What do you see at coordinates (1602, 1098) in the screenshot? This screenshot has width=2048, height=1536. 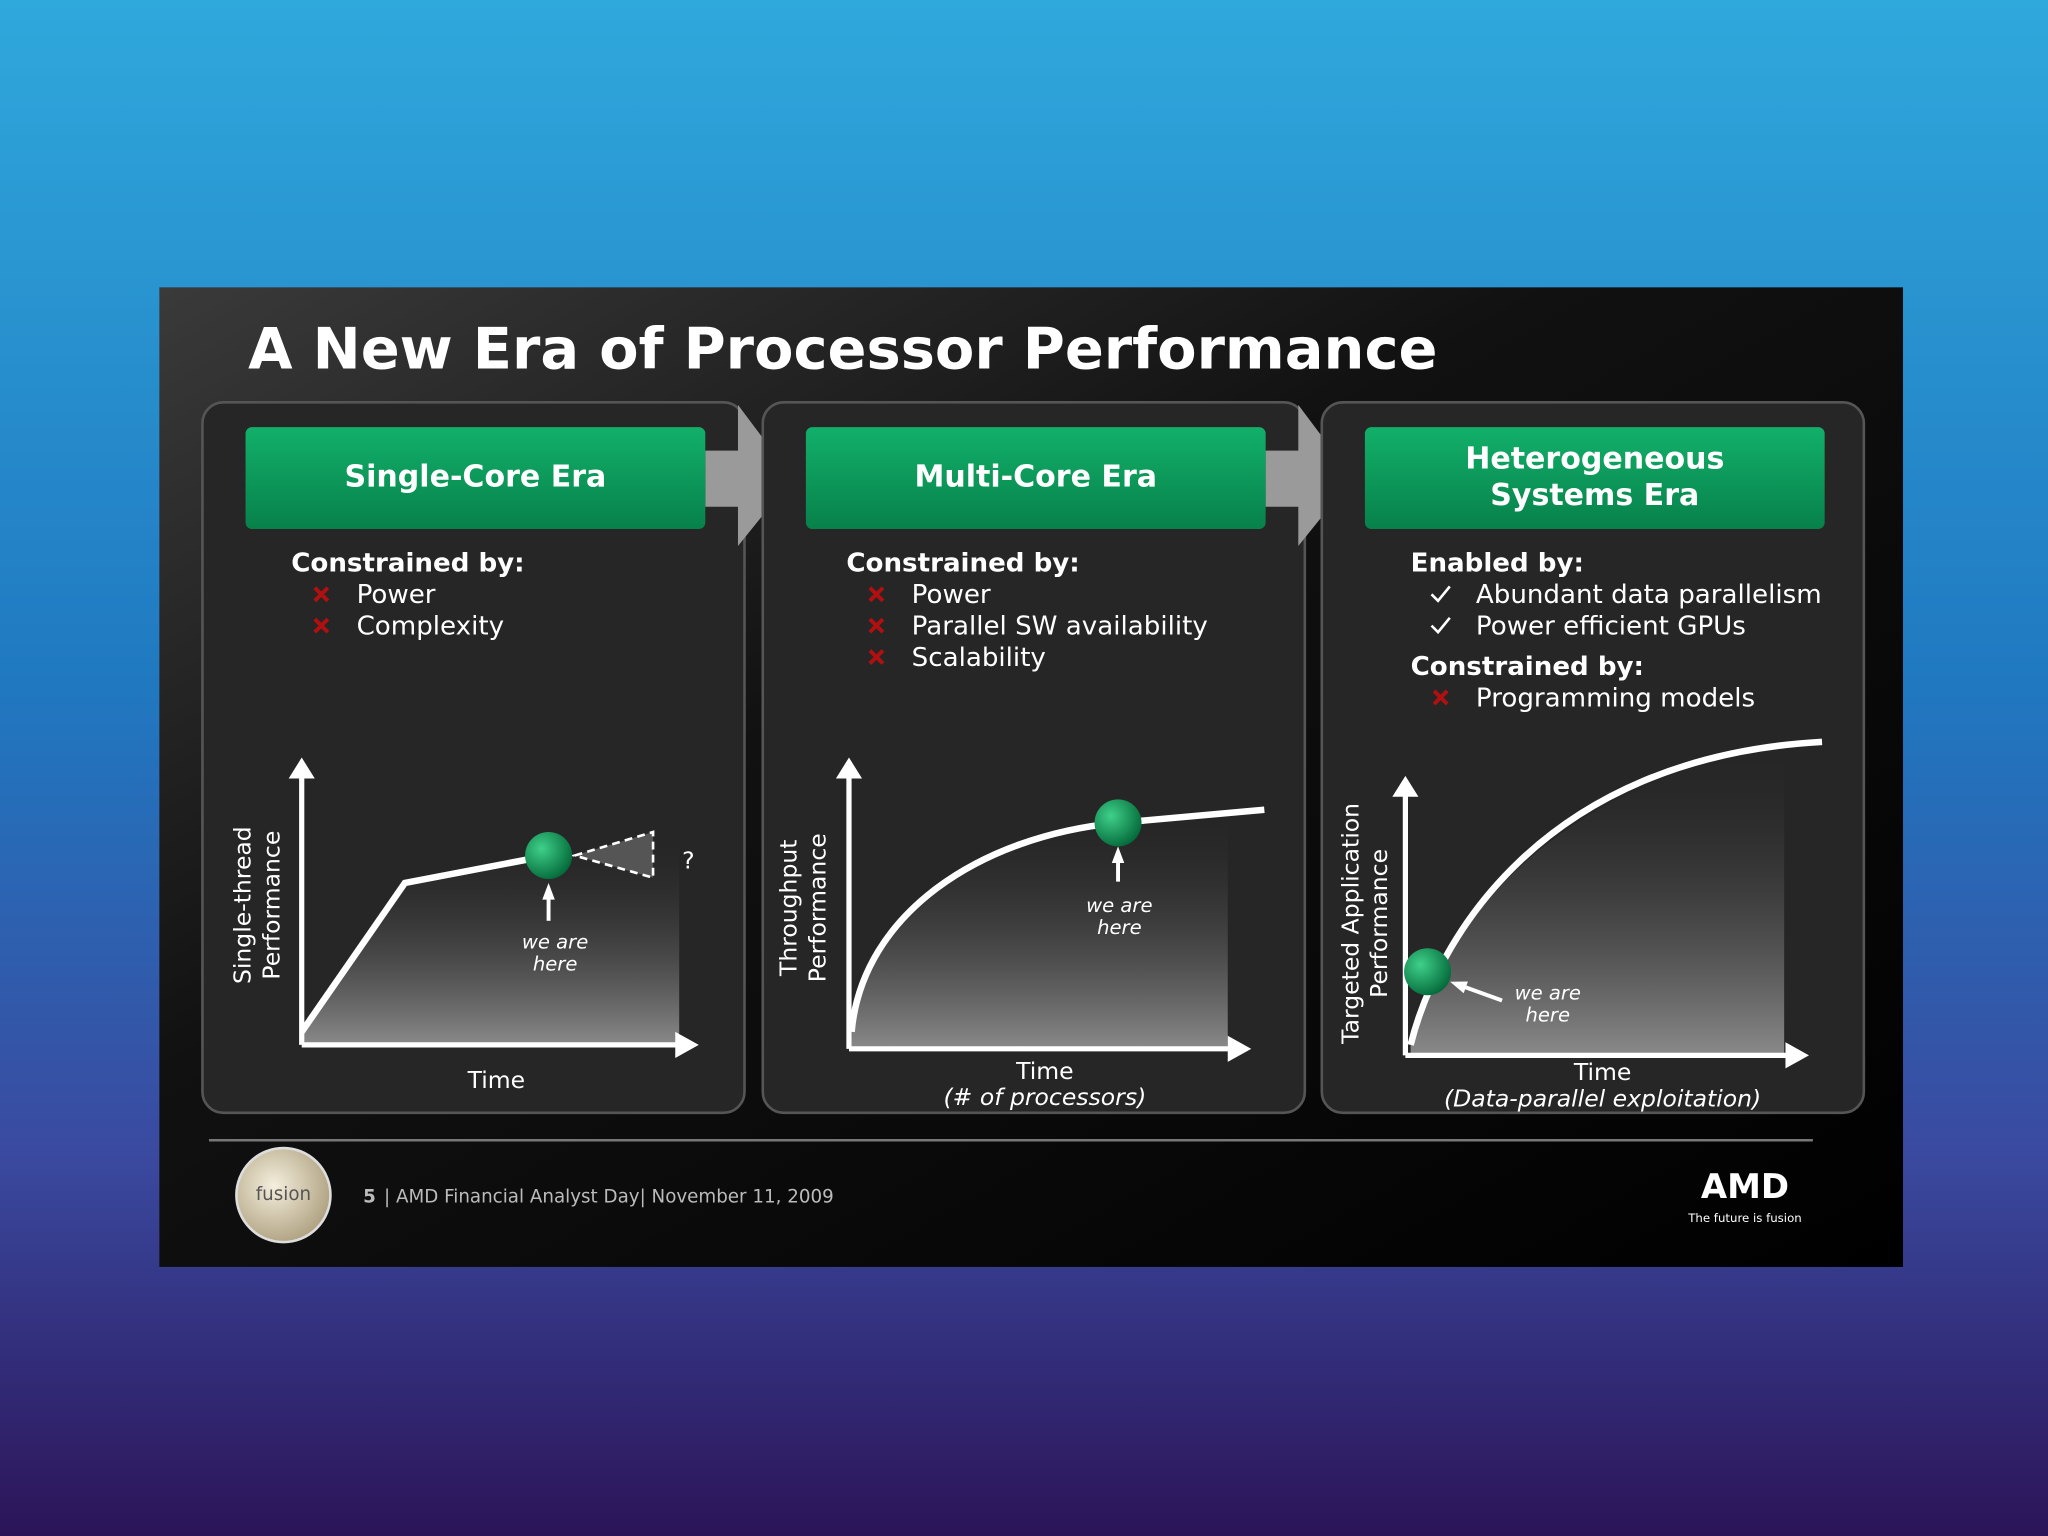 I see `x-axis-label: (Data-parallel exploitation)` at bounding box center [1602, 1098].